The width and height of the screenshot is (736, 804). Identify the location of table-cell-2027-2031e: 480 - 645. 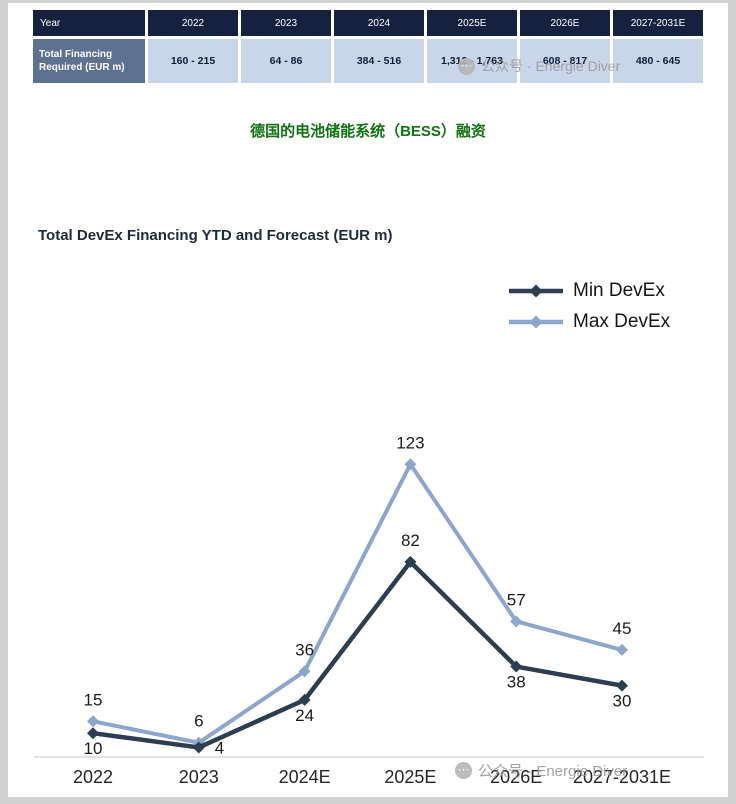
(658, 61).